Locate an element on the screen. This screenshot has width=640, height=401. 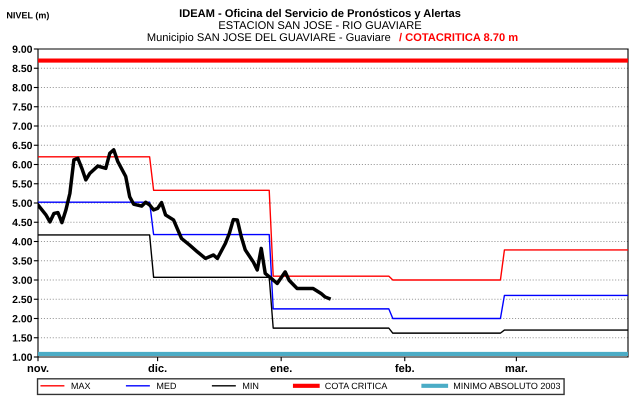
y-tick-label: 3.00 is located at coordinates (22, 280).